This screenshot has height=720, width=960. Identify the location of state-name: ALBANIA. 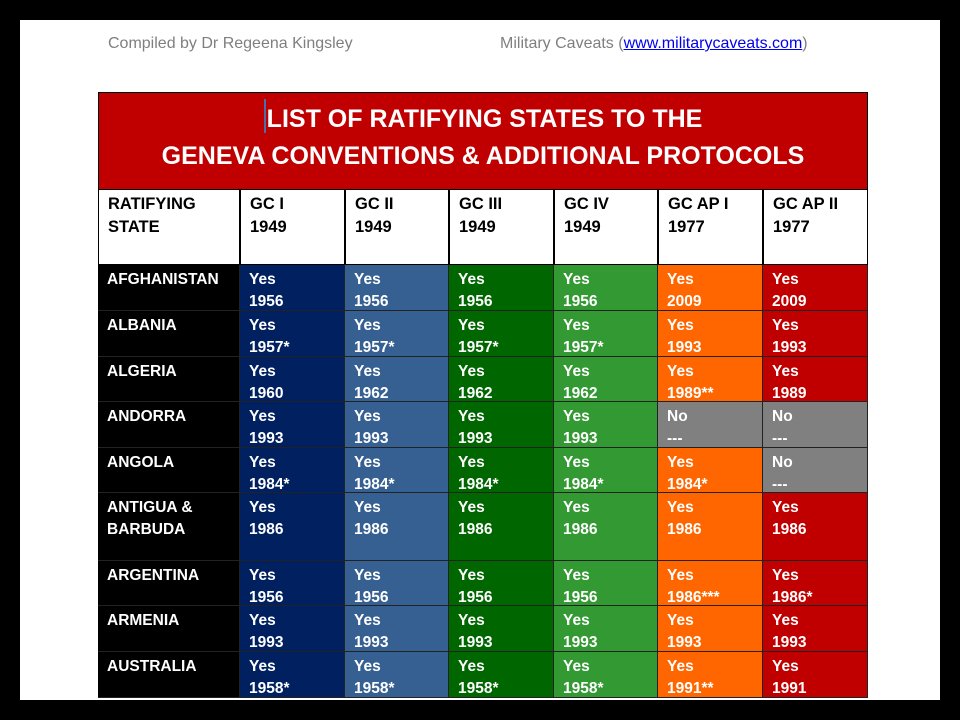
(169, 334).